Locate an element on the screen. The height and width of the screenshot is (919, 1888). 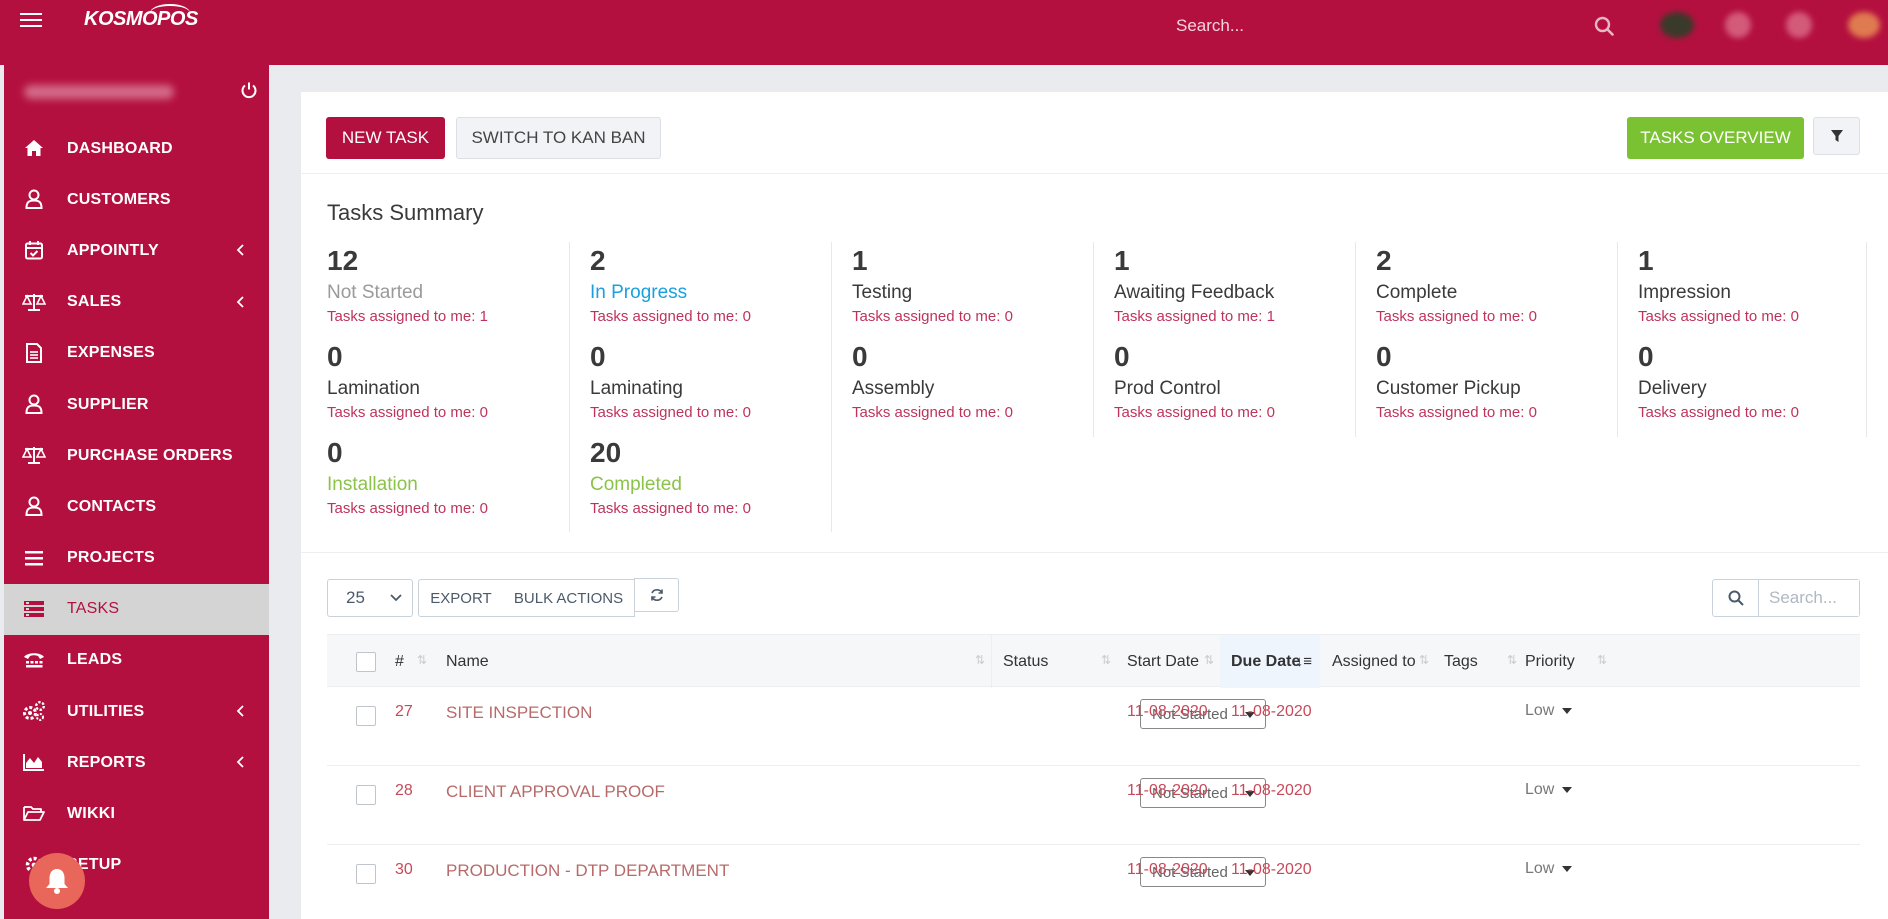
stat-testing: 1 Testing Tasks assigned to me: 0 is located at coordinates (932, 285).